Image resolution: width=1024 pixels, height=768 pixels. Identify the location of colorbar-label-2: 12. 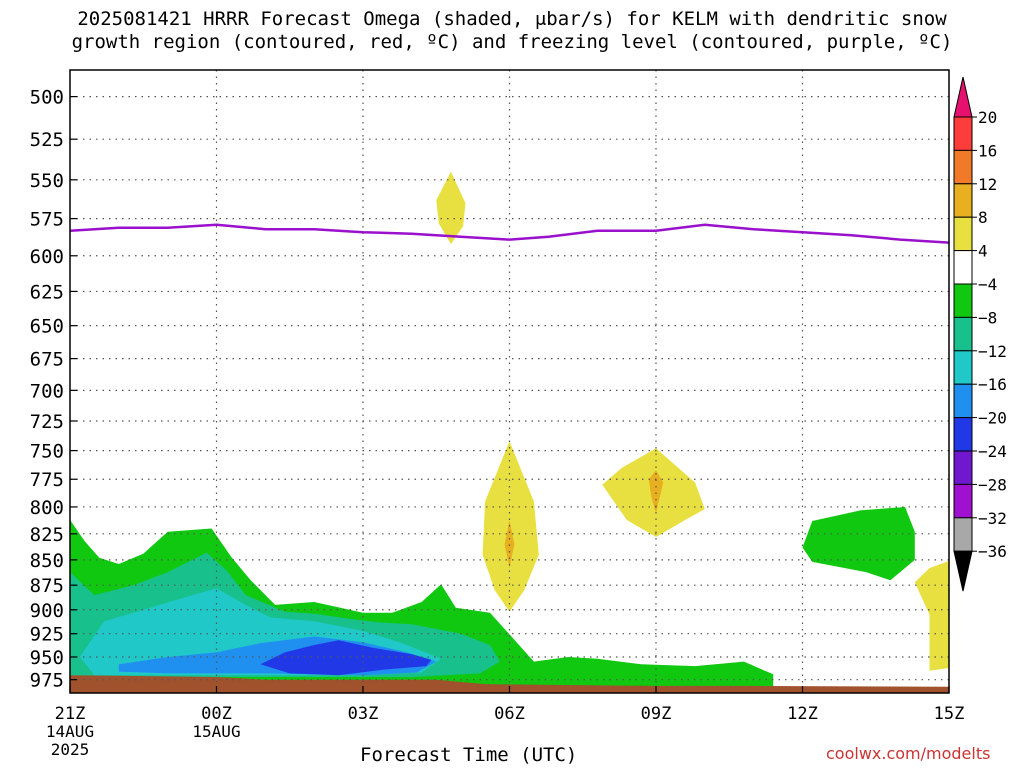
(987, 184).